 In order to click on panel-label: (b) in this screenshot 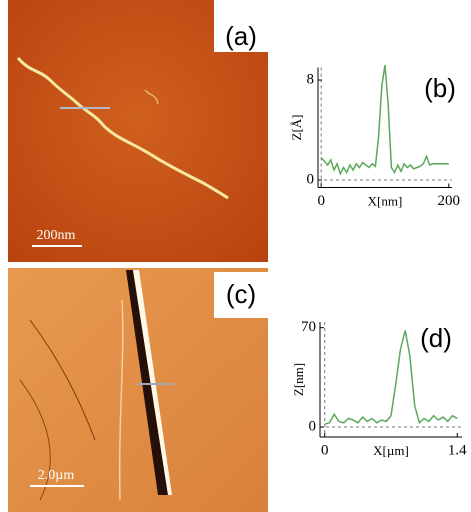, I will do `click(440, 88)`.